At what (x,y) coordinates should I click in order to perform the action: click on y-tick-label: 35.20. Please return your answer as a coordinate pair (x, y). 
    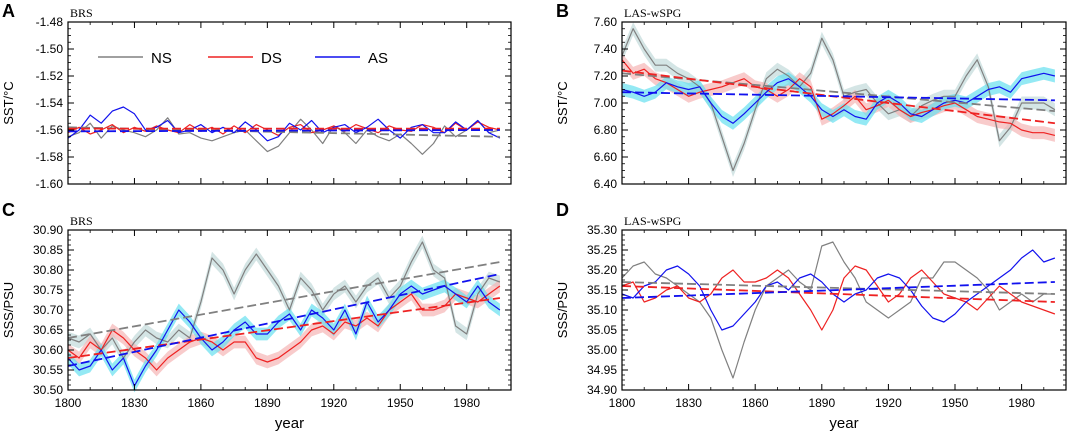
    Looking at the image, I should click on (602, 270).